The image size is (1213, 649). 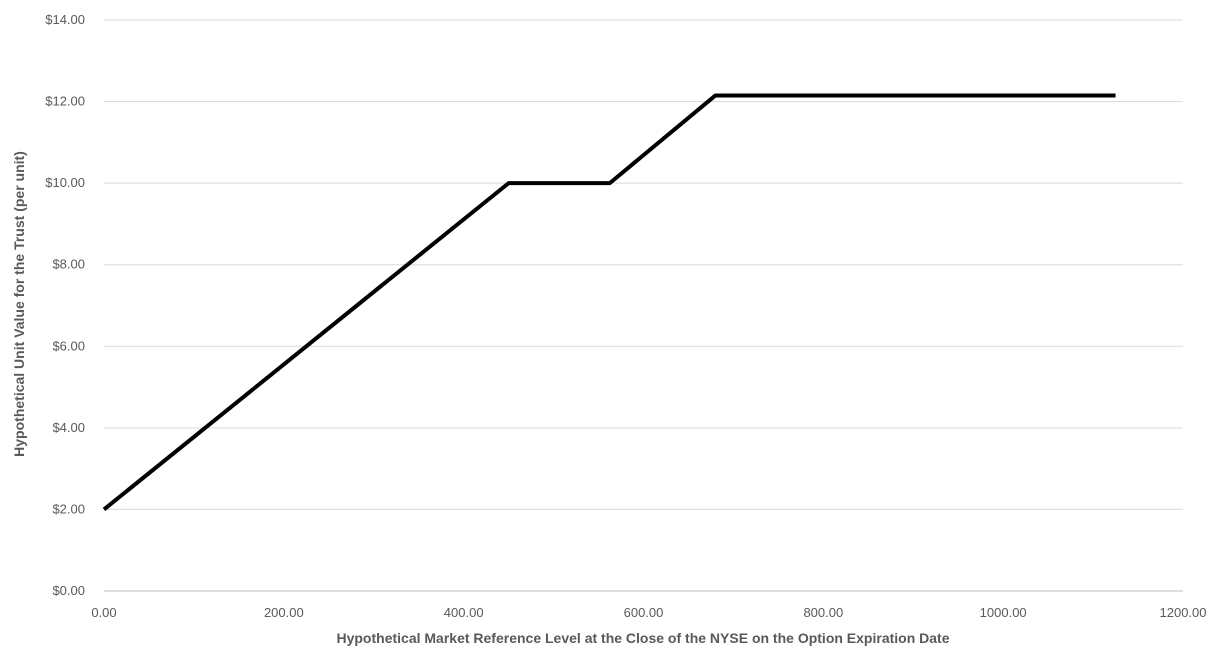 I want to click on x-tick-label: 1200.00, so click(x=1183, y=612).